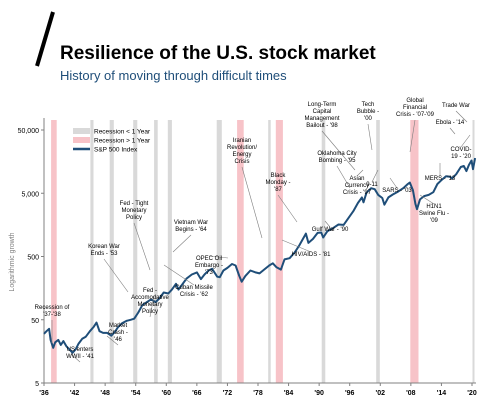 The width and height of the screenshot is (502, 406). I want to click on y-tick-label: 50, so click(35, 321).